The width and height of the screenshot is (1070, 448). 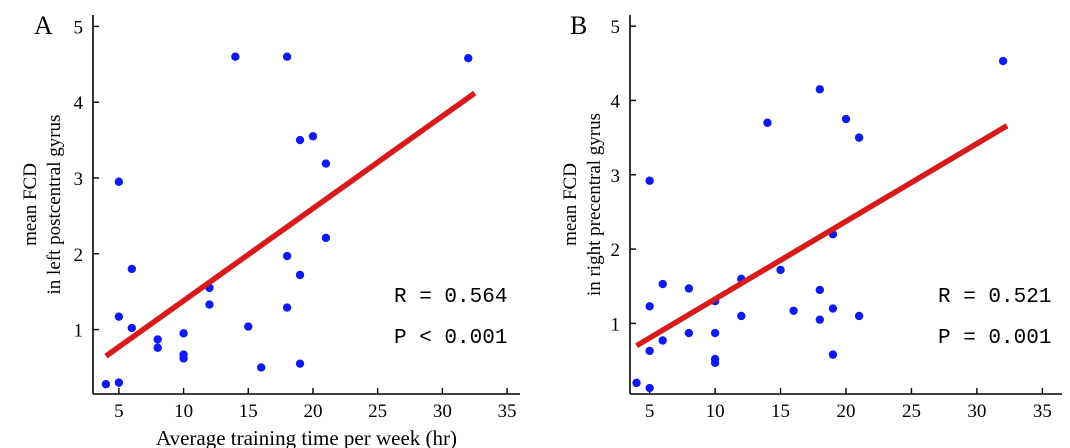 I want to click on y-axis-label: mean FCD in right precentral gyrus, so click(x=582, y=204).